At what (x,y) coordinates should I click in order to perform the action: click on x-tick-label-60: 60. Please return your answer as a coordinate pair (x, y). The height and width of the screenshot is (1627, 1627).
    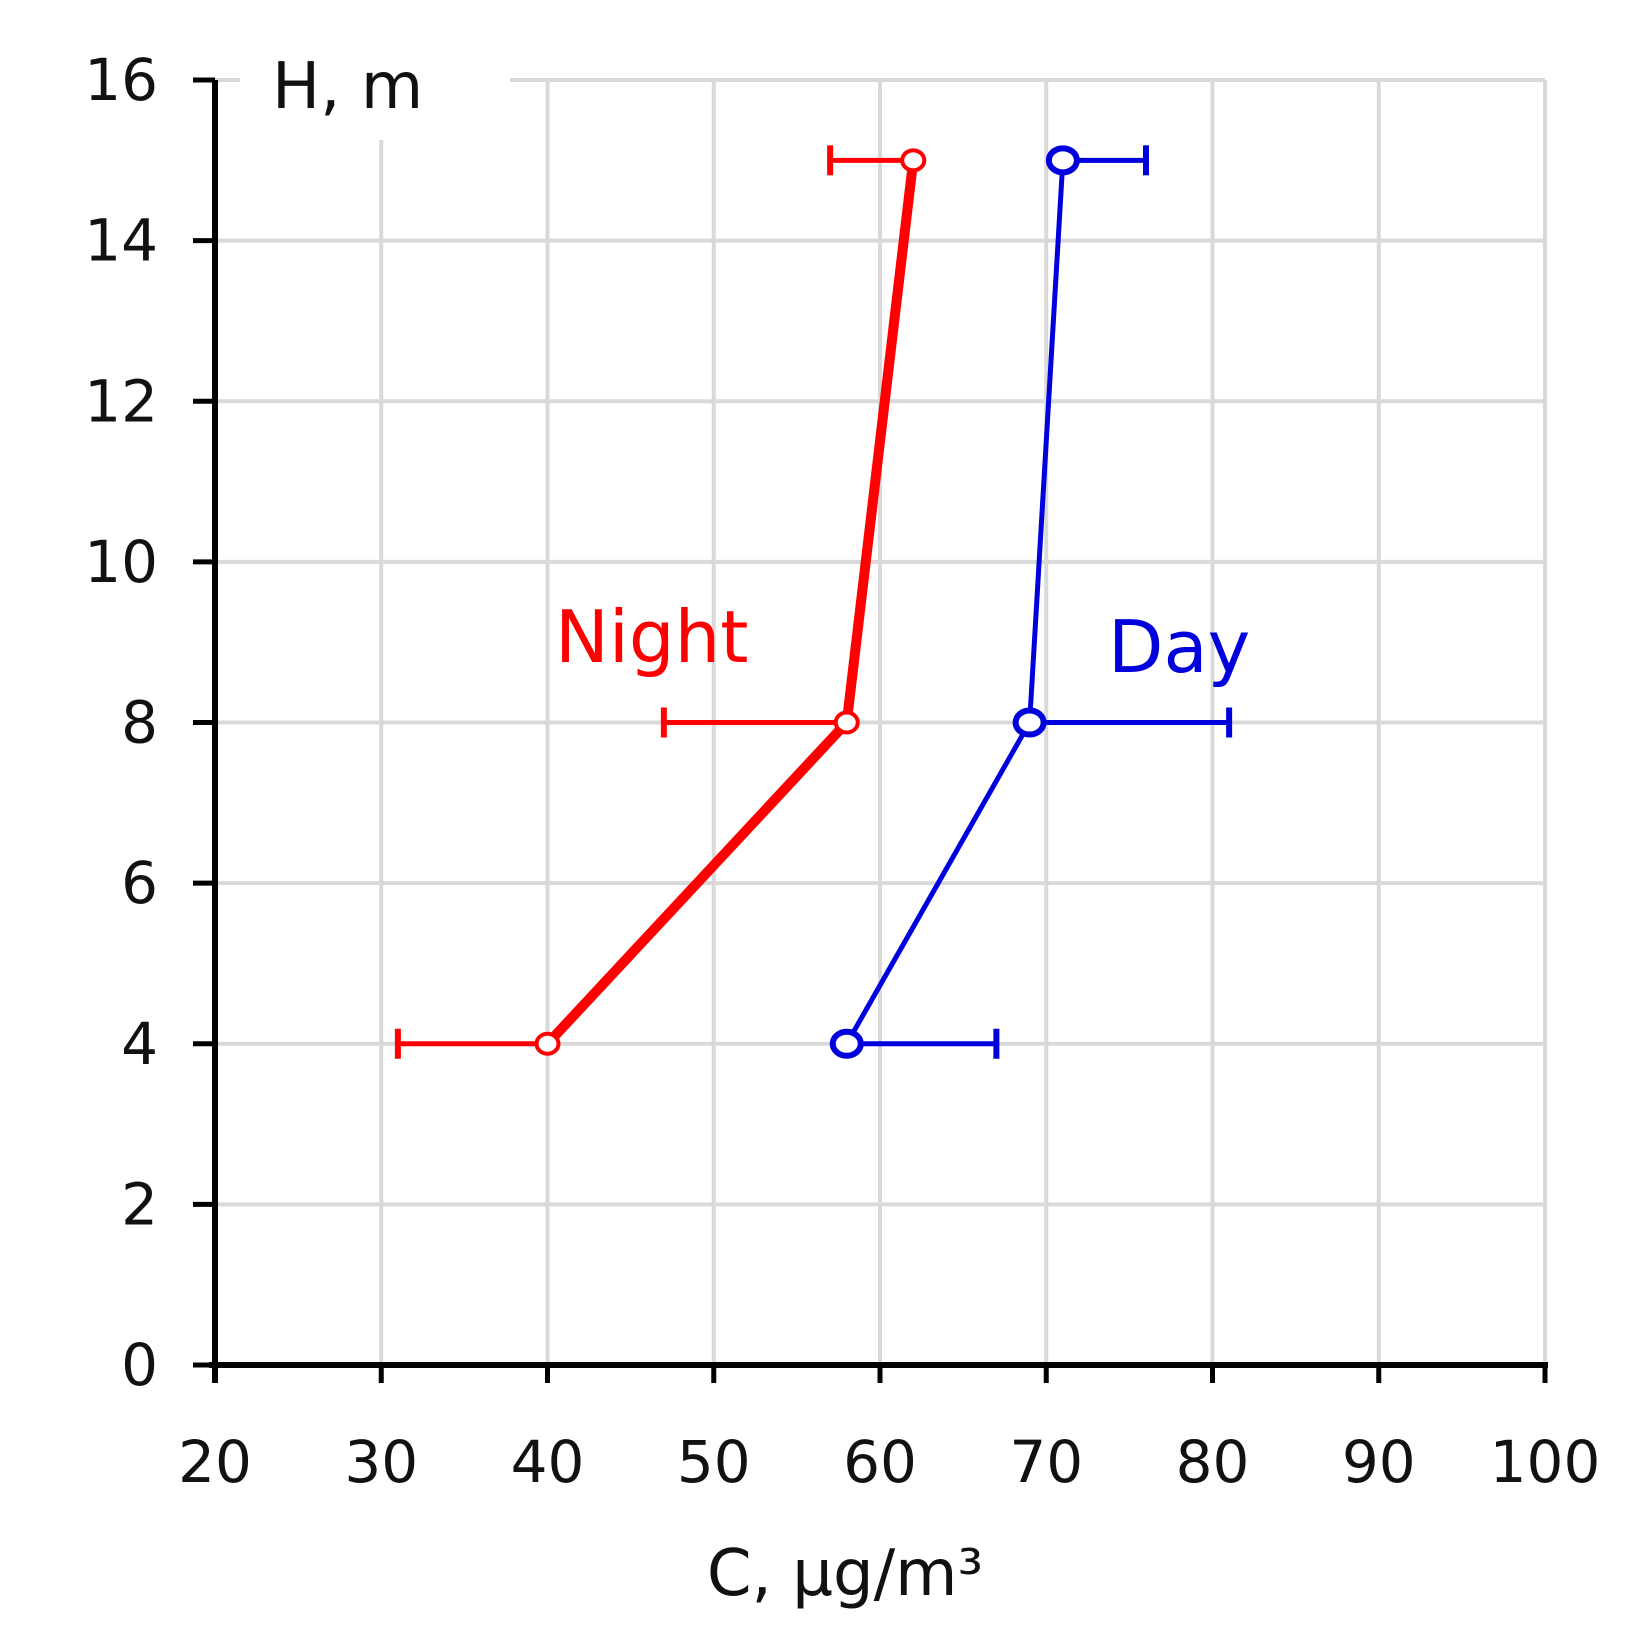
    Looking at the image, I should click on (880, 1462).